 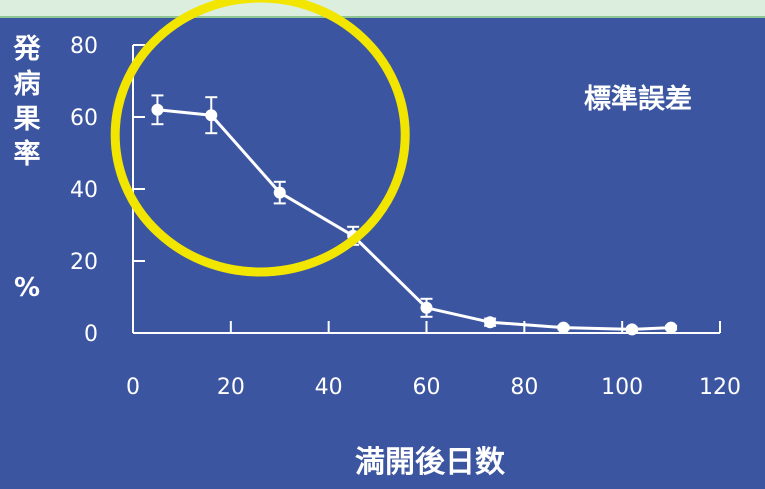 I want to click on x-tick-labels: 0 20 40 60 80 100 120, so click(x=433, y=387).